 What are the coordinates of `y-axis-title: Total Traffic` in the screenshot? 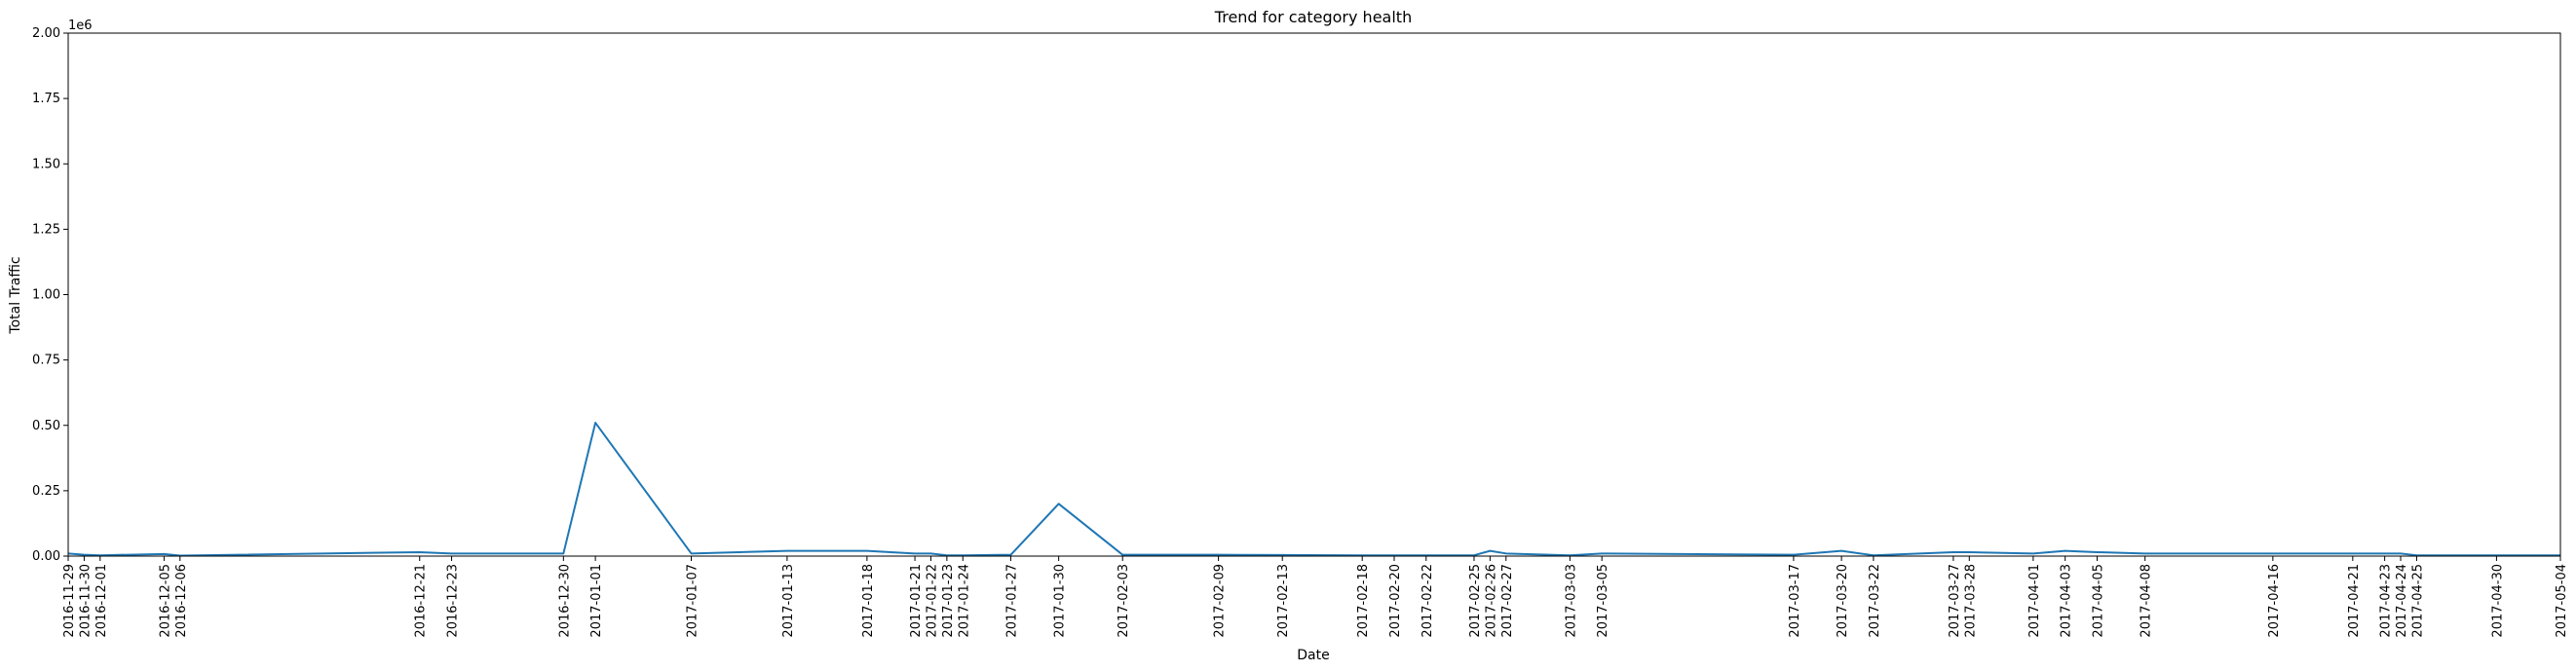 It's located at (15, 295).